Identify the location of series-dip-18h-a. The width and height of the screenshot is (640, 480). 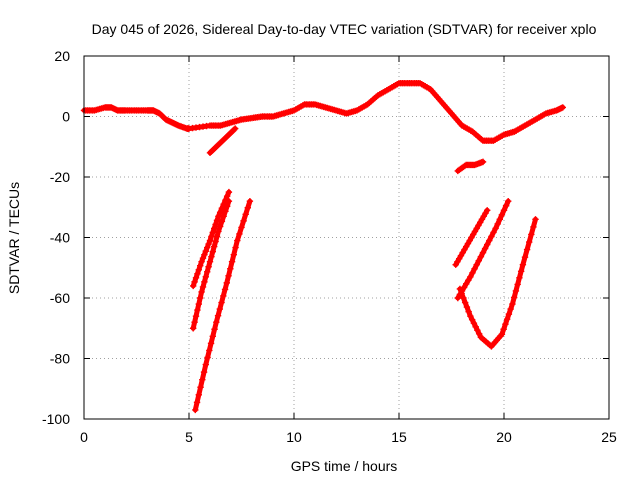
(471, 237).